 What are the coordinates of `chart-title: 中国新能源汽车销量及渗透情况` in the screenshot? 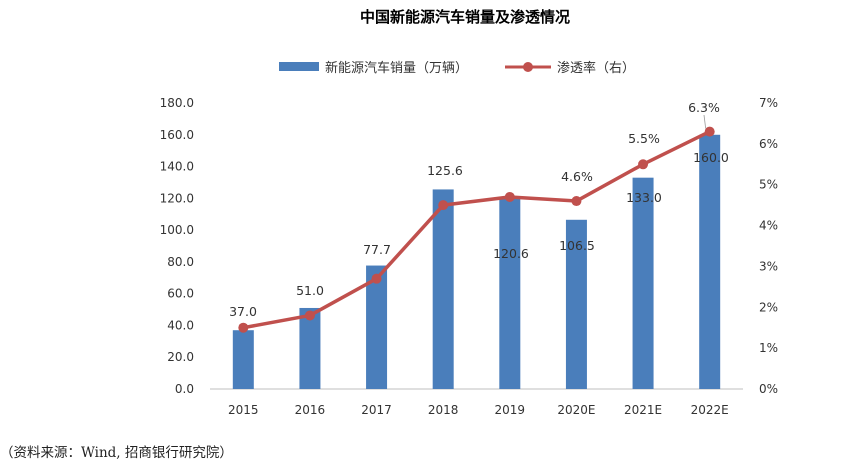 It's located at (465, 17).